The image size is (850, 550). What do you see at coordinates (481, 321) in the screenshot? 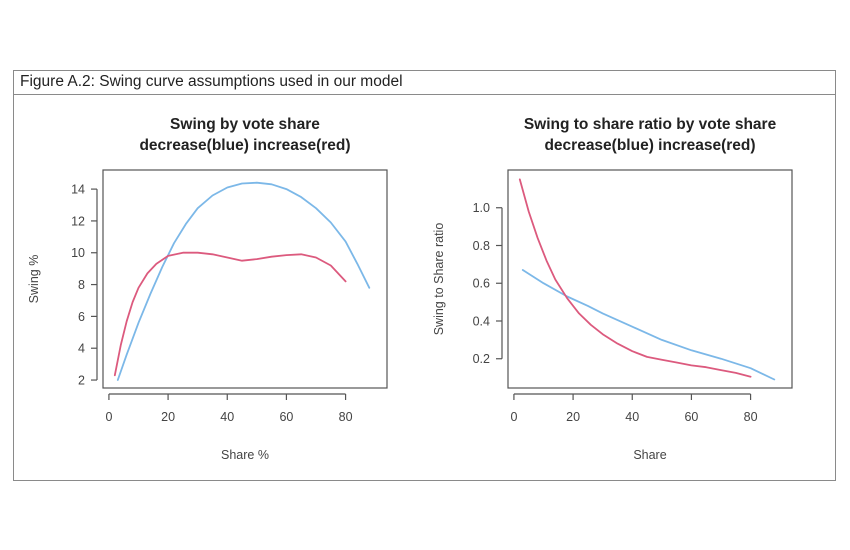
I see `y-tick-label: 0.4` at bounding box center [481, 321].